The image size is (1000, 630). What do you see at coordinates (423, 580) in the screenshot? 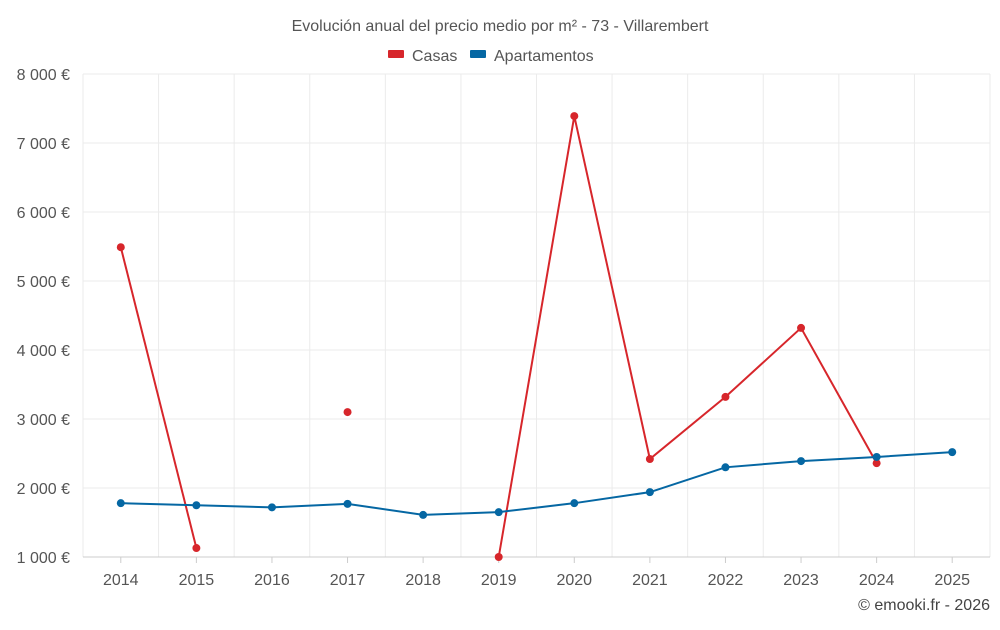
I see `x-tick-label: 2018` at bounding box center [423, 580].